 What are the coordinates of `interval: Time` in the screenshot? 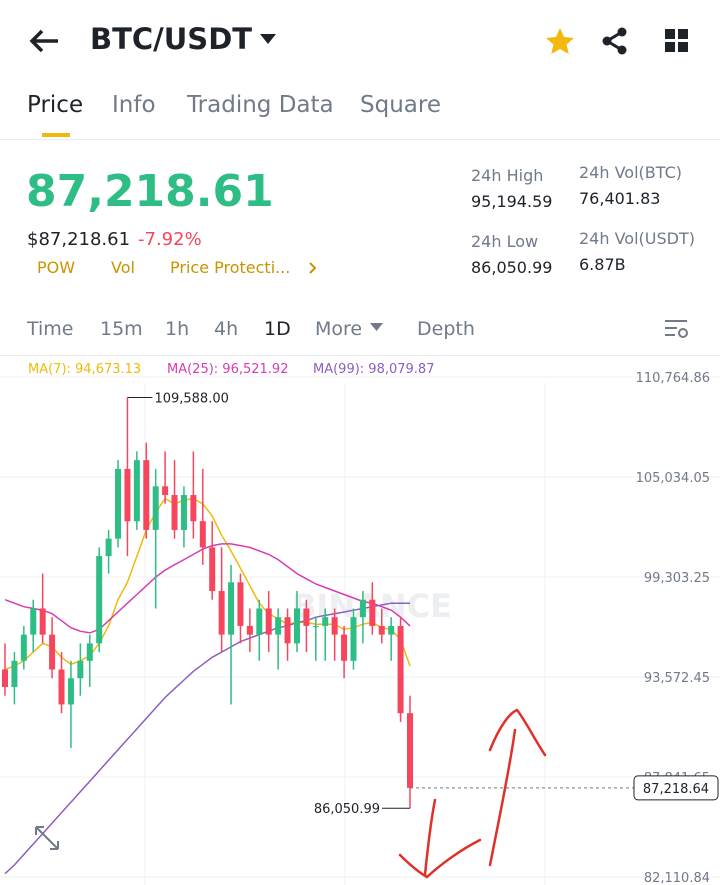 It's located at (50, 329).